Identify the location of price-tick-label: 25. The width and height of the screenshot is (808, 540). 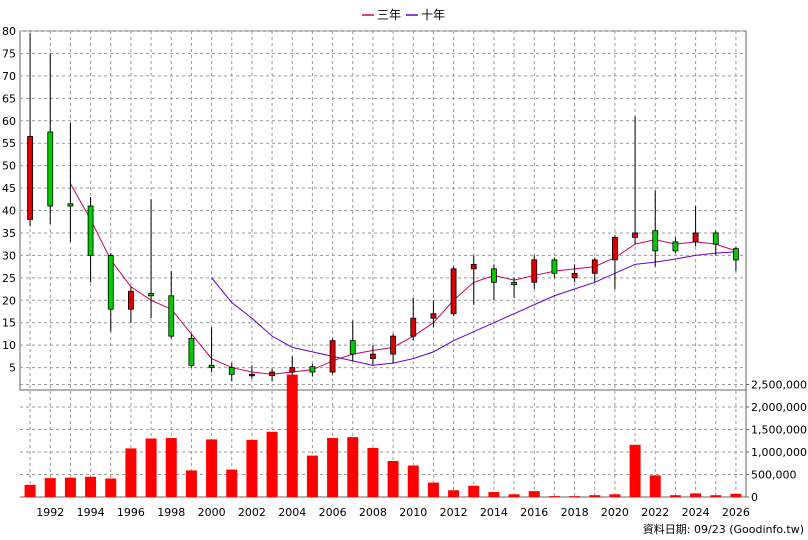
(9, 278).